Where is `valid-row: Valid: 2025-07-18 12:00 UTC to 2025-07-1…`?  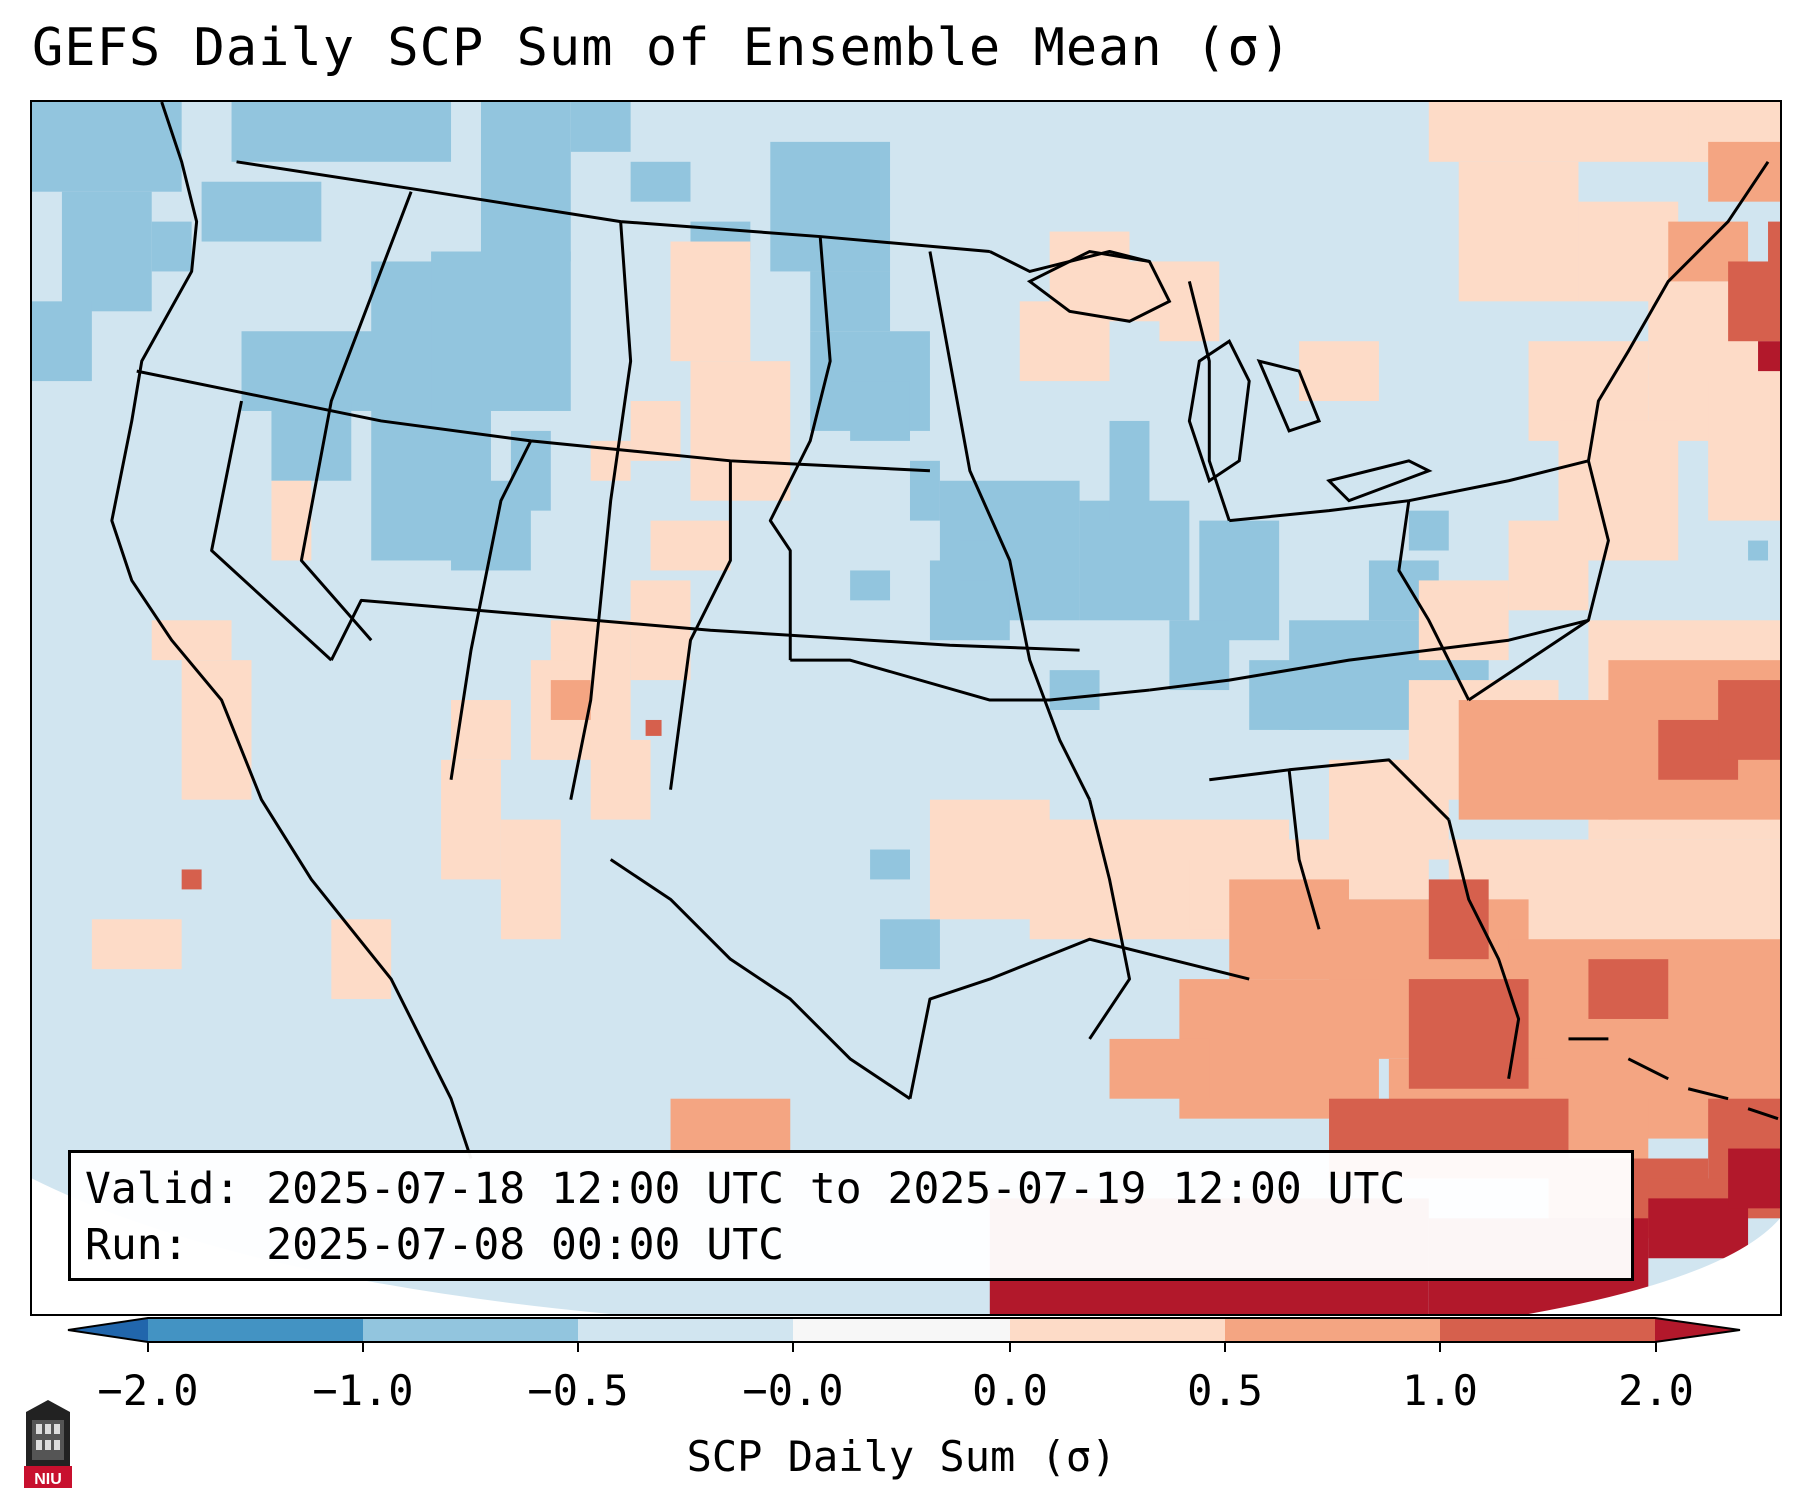 valid-row: Valid: 2025-07-18 12:00 UTC to 2025-07-1… is located at coordinates (851, 1189).